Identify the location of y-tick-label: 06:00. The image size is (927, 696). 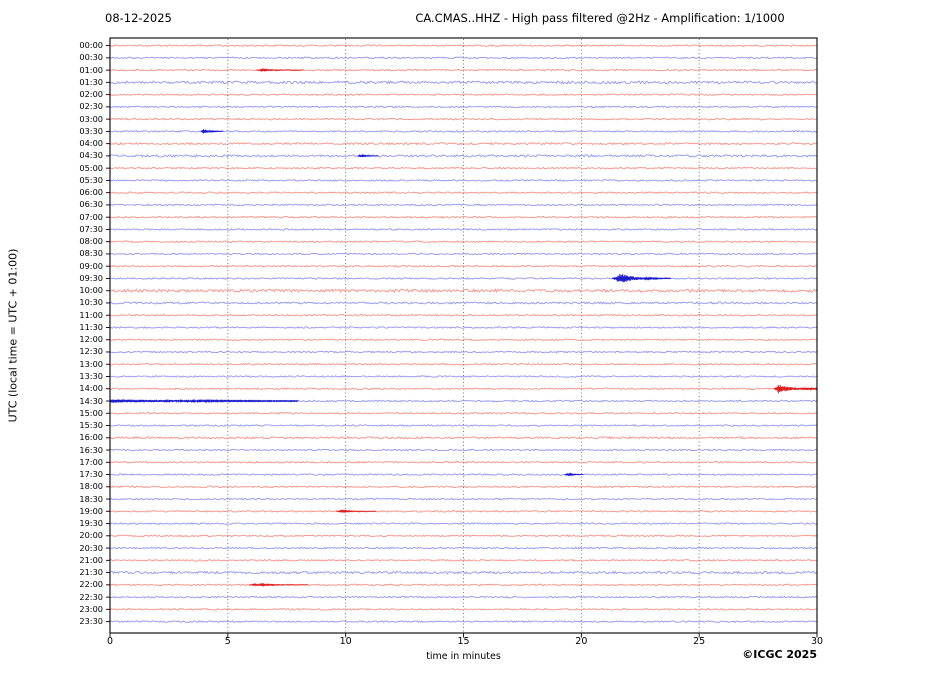
(91, 192).